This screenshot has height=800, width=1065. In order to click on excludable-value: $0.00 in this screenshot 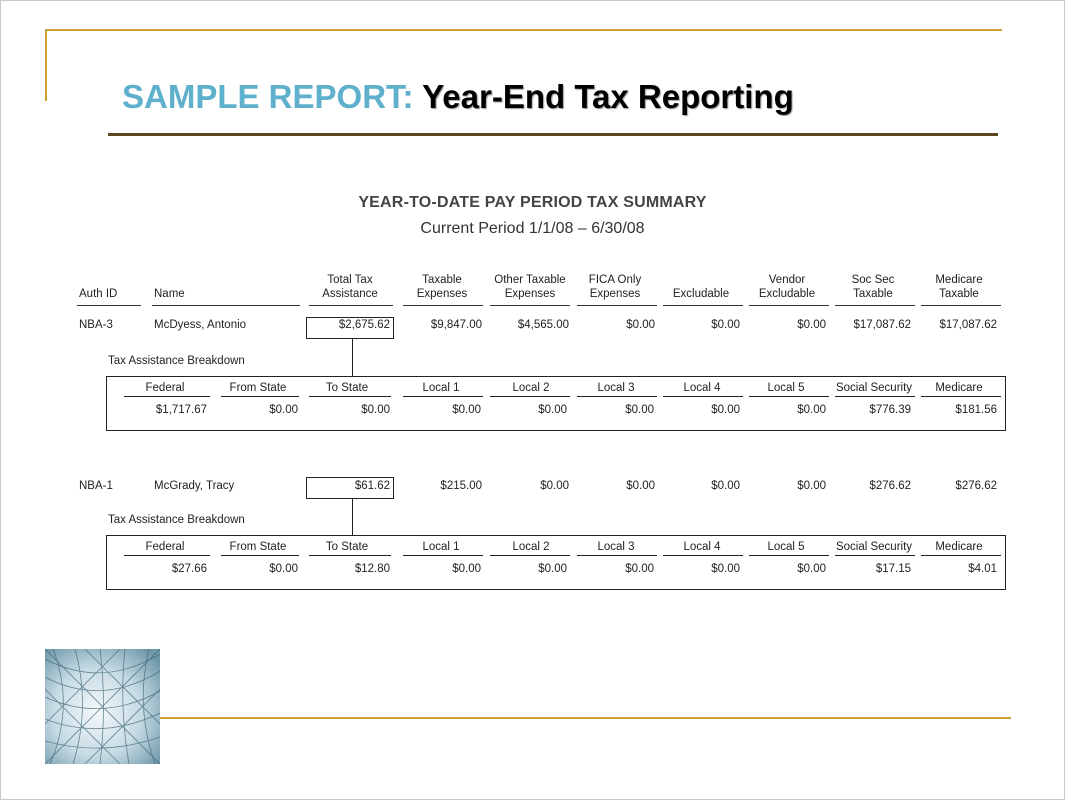, I will do `click(725, 486)`.